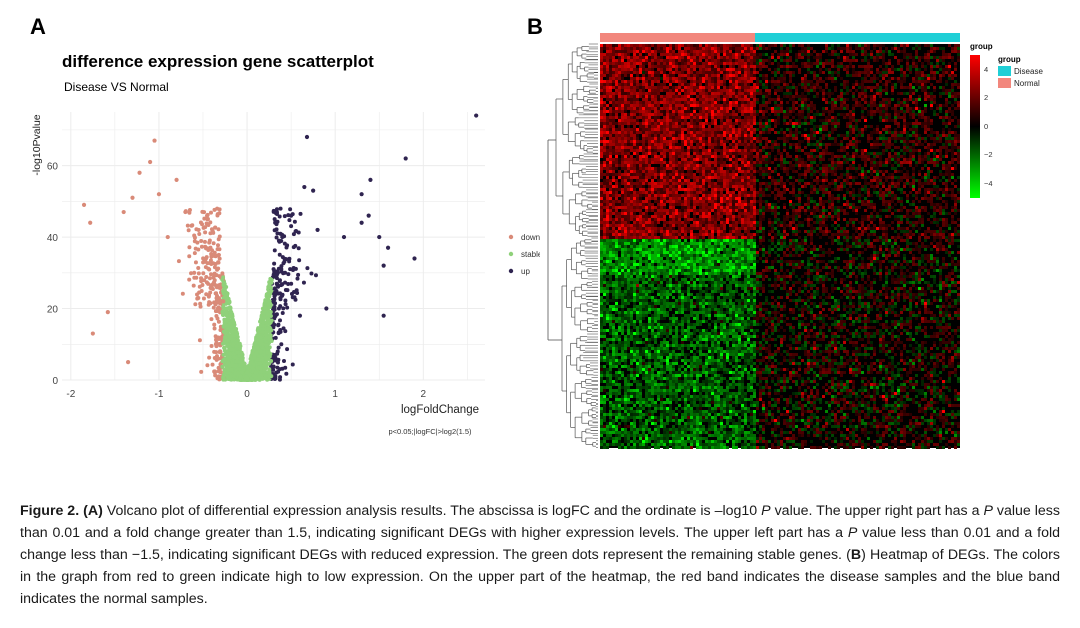 The image size is (1080, 628). What do you see at coordinates (780, 37) in the screenshot?
I see `column-annotation-band` at bounding box center [780, 37].